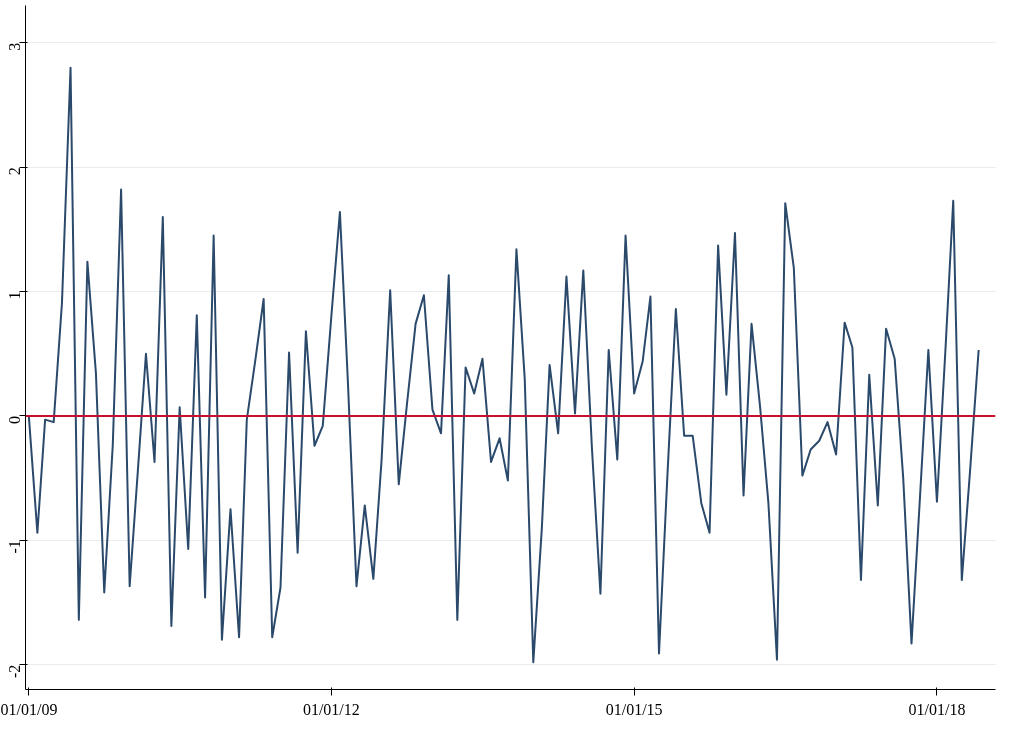  Describe the element at coordinates (14, 547) in the screenshot. I see `y-tick-label: -1` at that location.